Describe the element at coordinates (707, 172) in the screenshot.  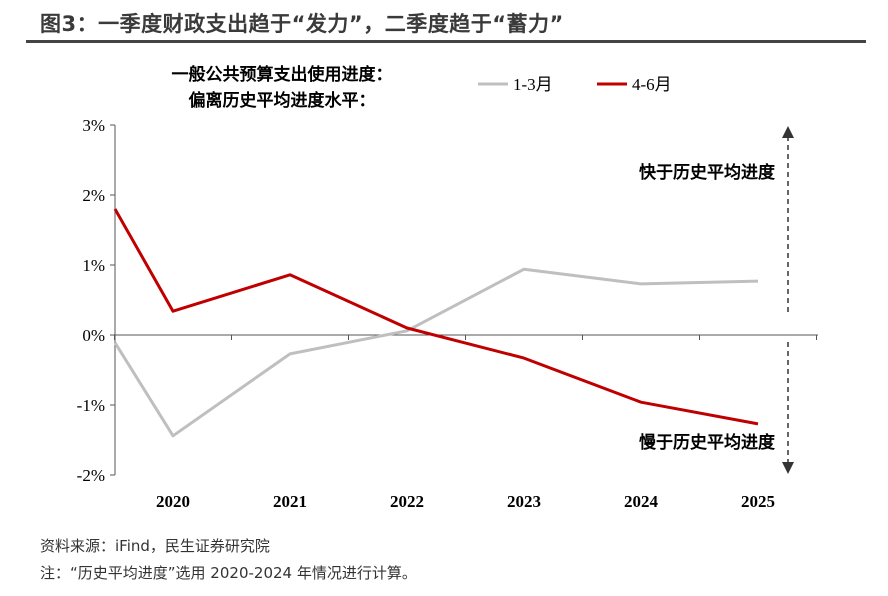
I see `annotation-faster: 快于历史平均进度` at that location.